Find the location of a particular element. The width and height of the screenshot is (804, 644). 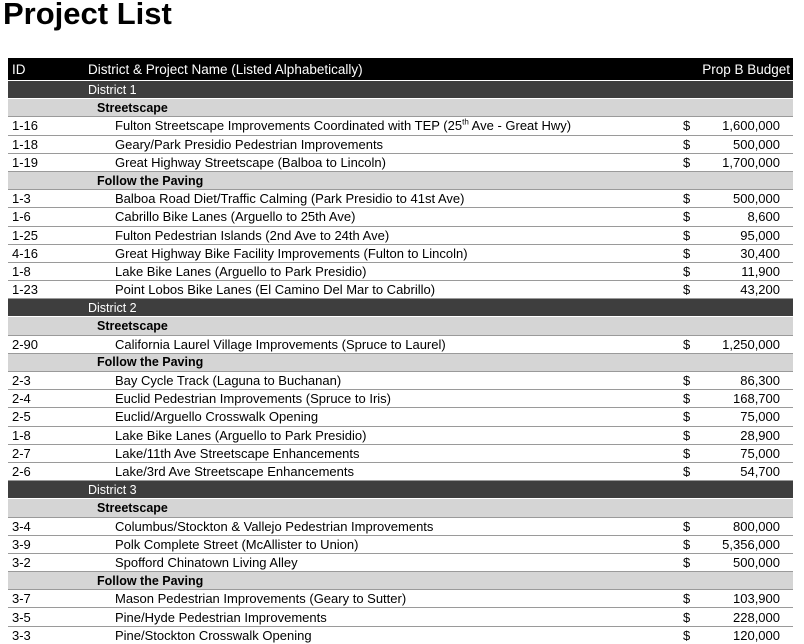

budget-cell: $30,400 is located at coordinates (738, 253).